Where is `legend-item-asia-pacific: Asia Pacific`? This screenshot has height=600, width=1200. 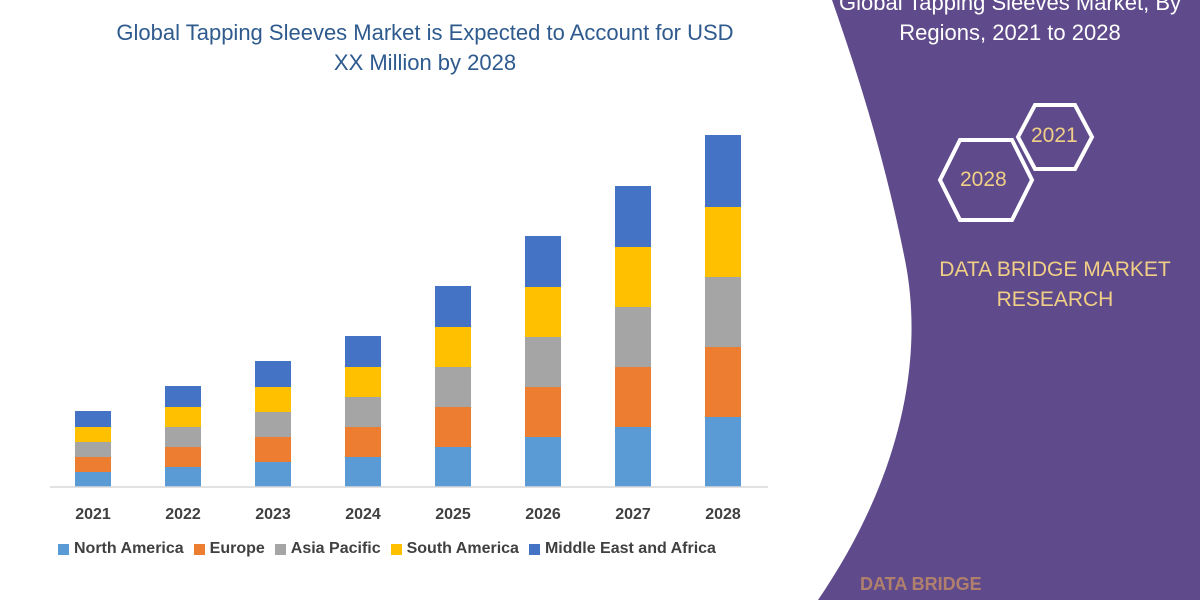
legend-item-asia-pacific: Asia Pacific is located at coordinates (327, 549).